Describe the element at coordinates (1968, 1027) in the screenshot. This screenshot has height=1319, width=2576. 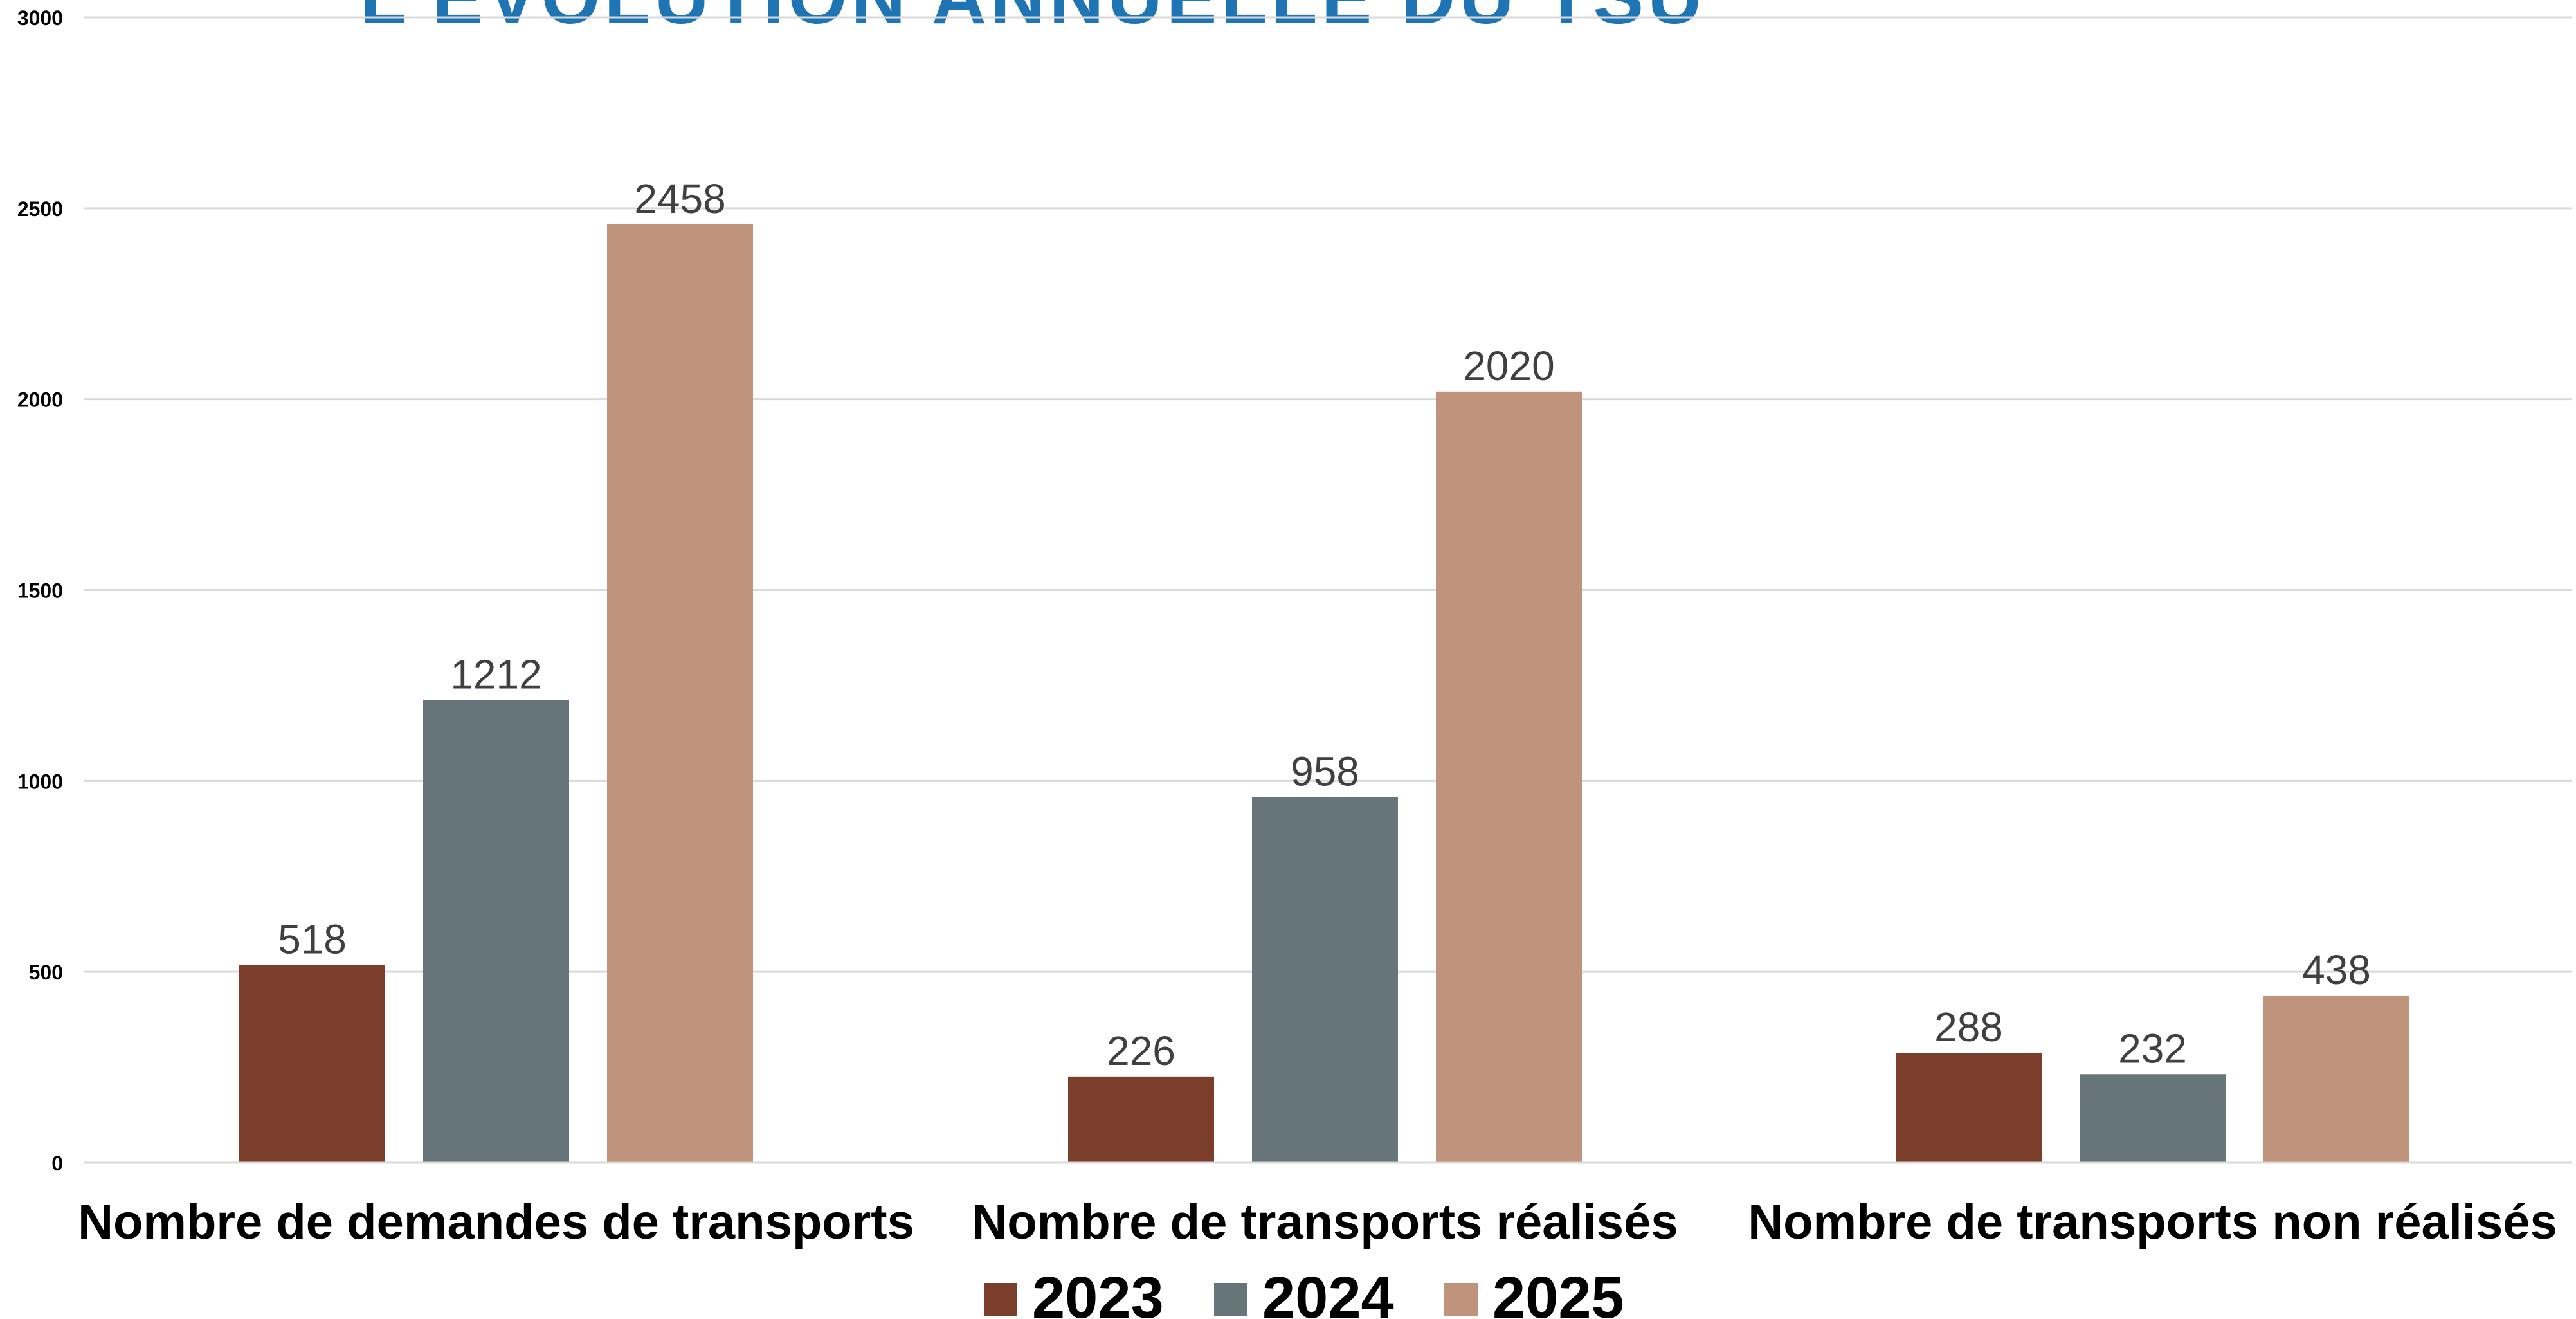
I see `data-label: 288` at that location.